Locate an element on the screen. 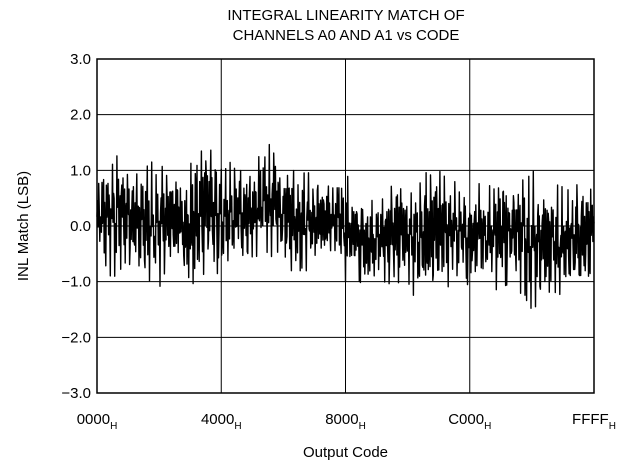 The height and width of the screenshot is (464, 620). x-tick-base: C000 is located at coordinates (466, 419).